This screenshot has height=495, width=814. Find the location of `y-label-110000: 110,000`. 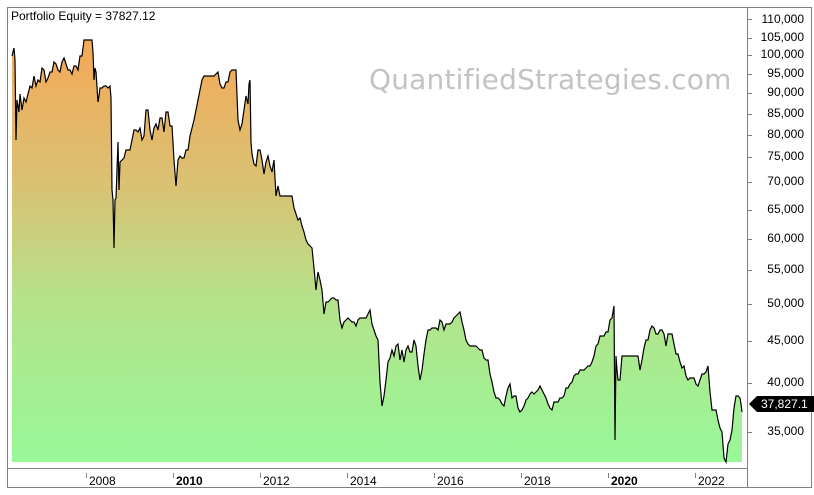

y-label-110000: 110,000 is located at coordinates (783, 19).